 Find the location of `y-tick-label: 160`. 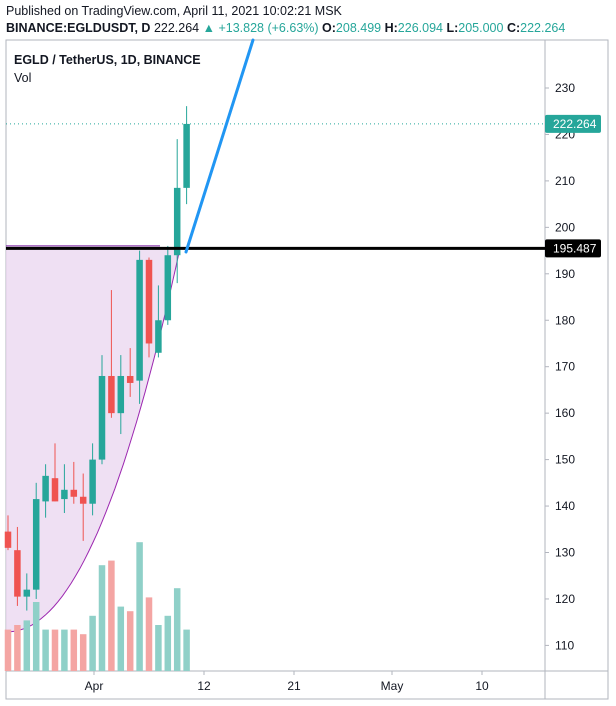

y-tick-label: 160 is located at coordinates (565, 413).